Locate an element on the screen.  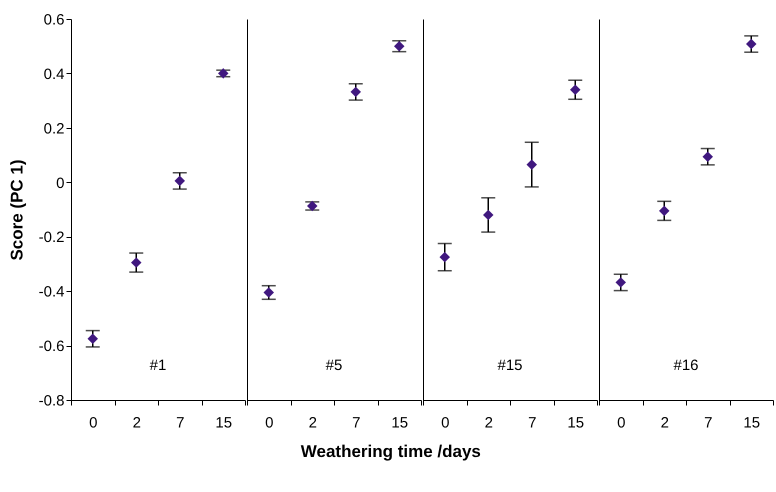
y-tick-label: -0.4 is located at coordinates (51, 292).